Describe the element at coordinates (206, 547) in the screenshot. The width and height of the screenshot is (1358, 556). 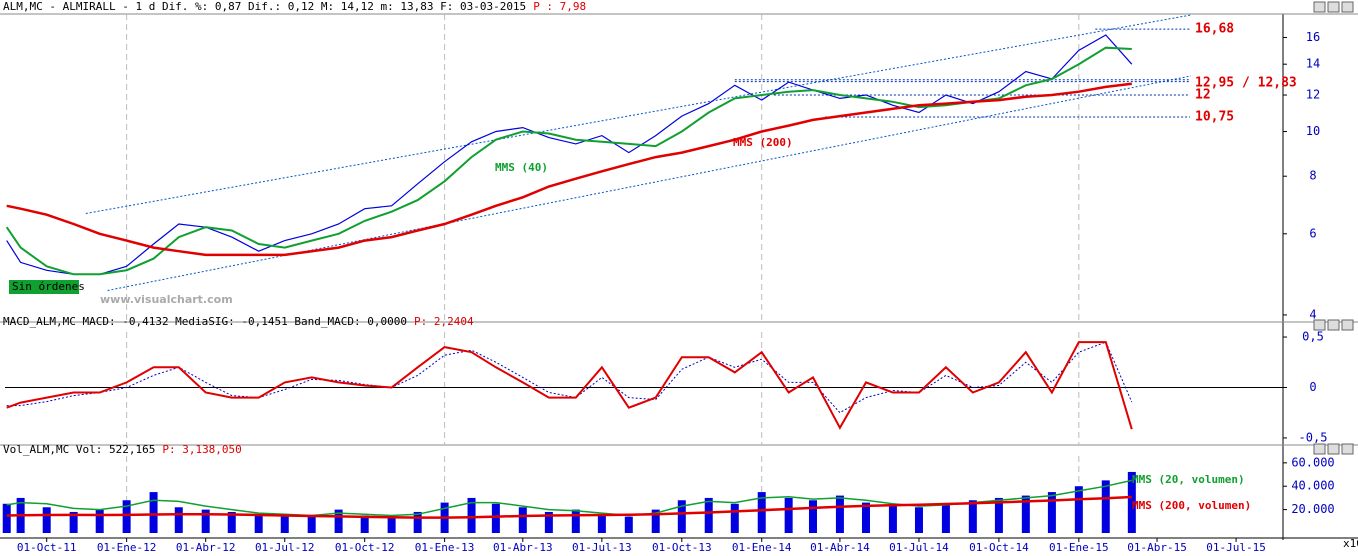
I see `x-tick-label: 01-Abr-12` at that location.